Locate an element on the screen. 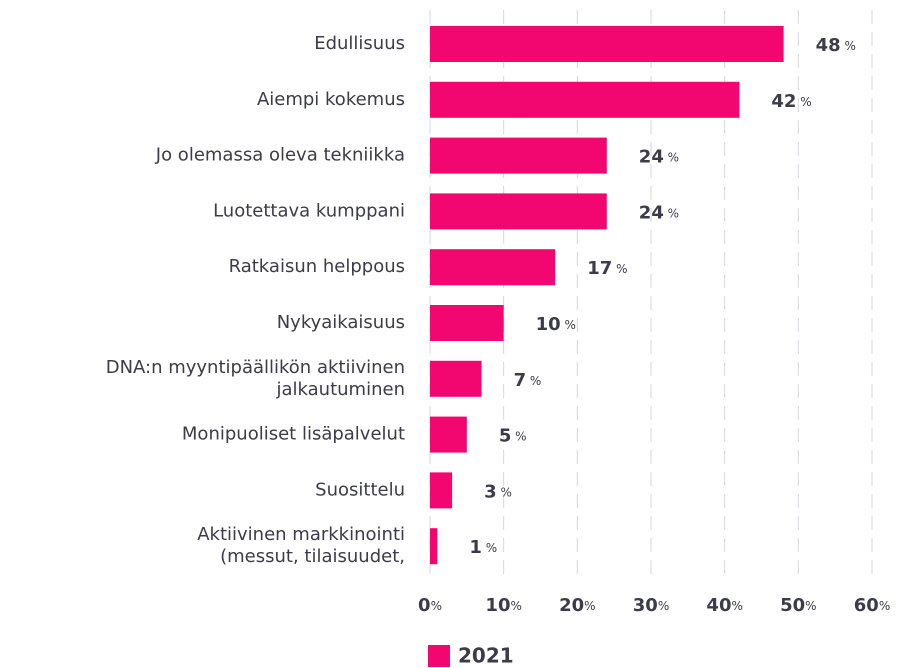 The image size is (910, 668). category-label: Jo olemassa oleva tekniikka is located at coordinates (280, 155).